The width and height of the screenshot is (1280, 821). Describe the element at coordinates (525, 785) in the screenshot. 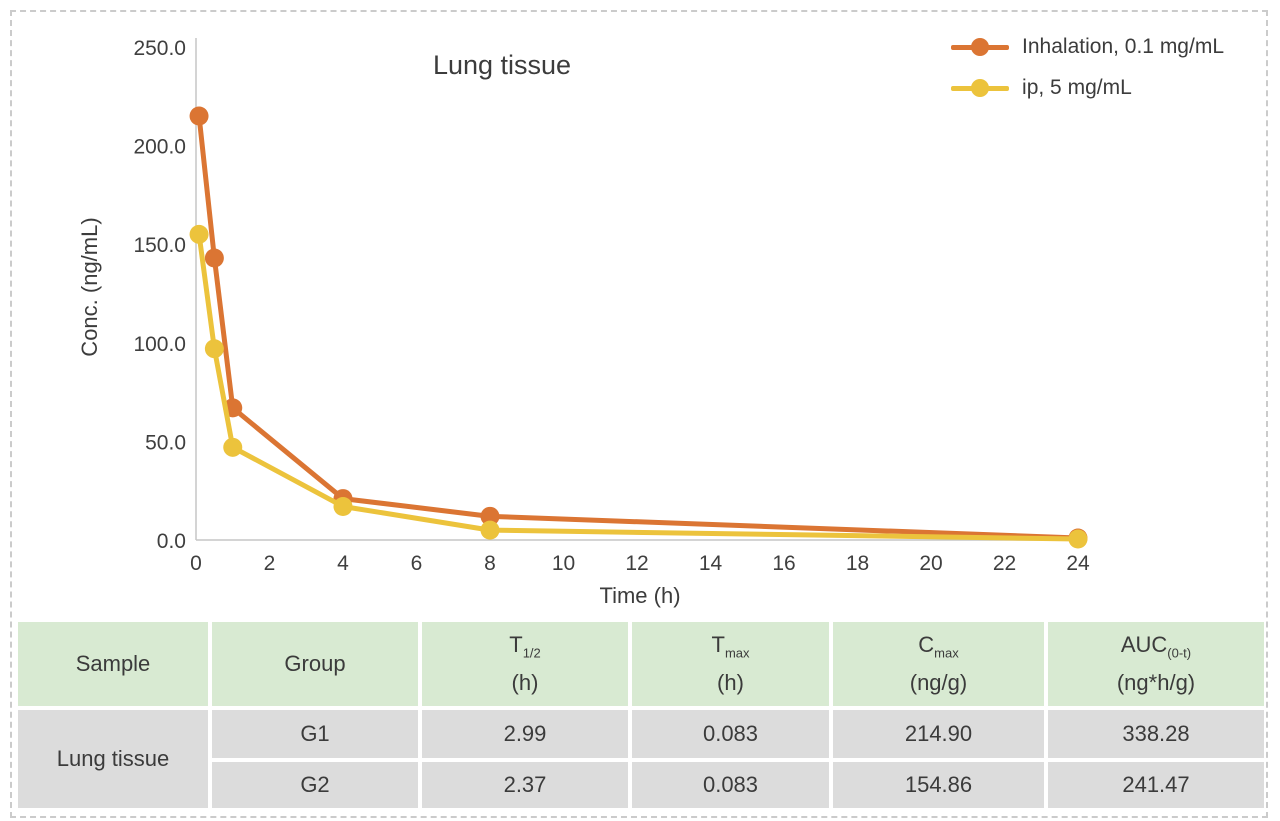

I see `cell-g2-t12: 2.37` at that location.